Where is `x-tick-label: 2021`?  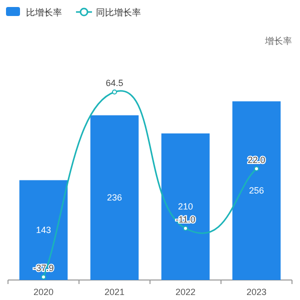
x-tick-label: 2021 is located at coordinates (114, 292).